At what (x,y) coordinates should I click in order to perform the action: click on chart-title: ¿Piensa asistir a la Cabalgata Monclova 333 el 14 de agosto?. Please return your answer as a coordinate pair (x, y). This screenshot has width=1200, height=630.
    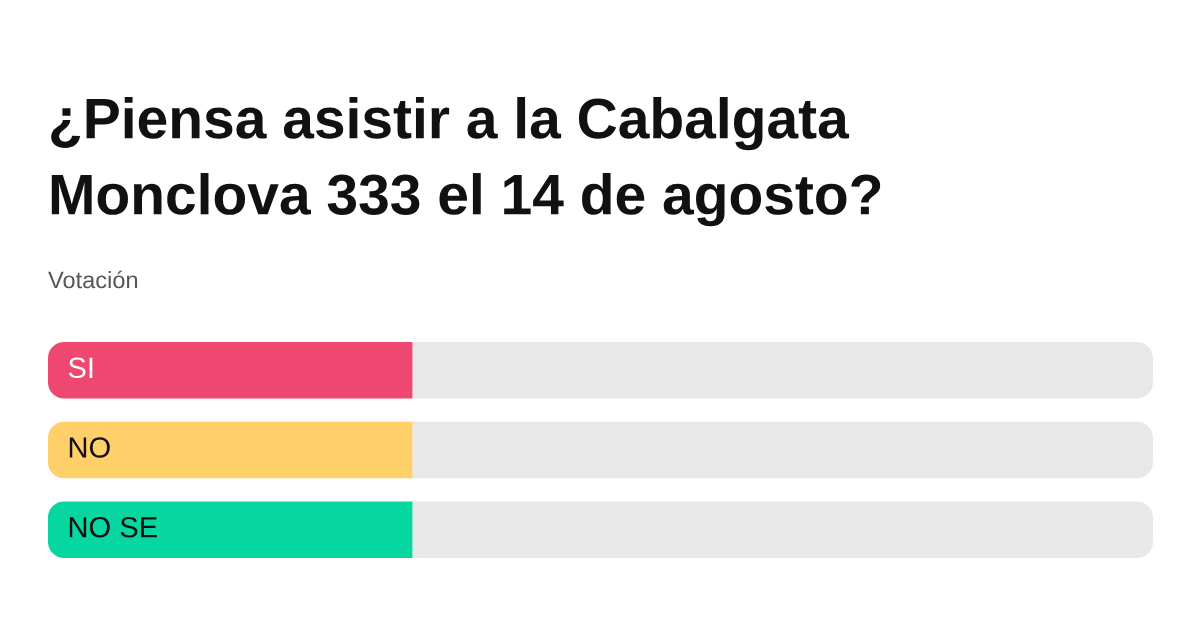
    Looking at the image, I should click on (466, 162).